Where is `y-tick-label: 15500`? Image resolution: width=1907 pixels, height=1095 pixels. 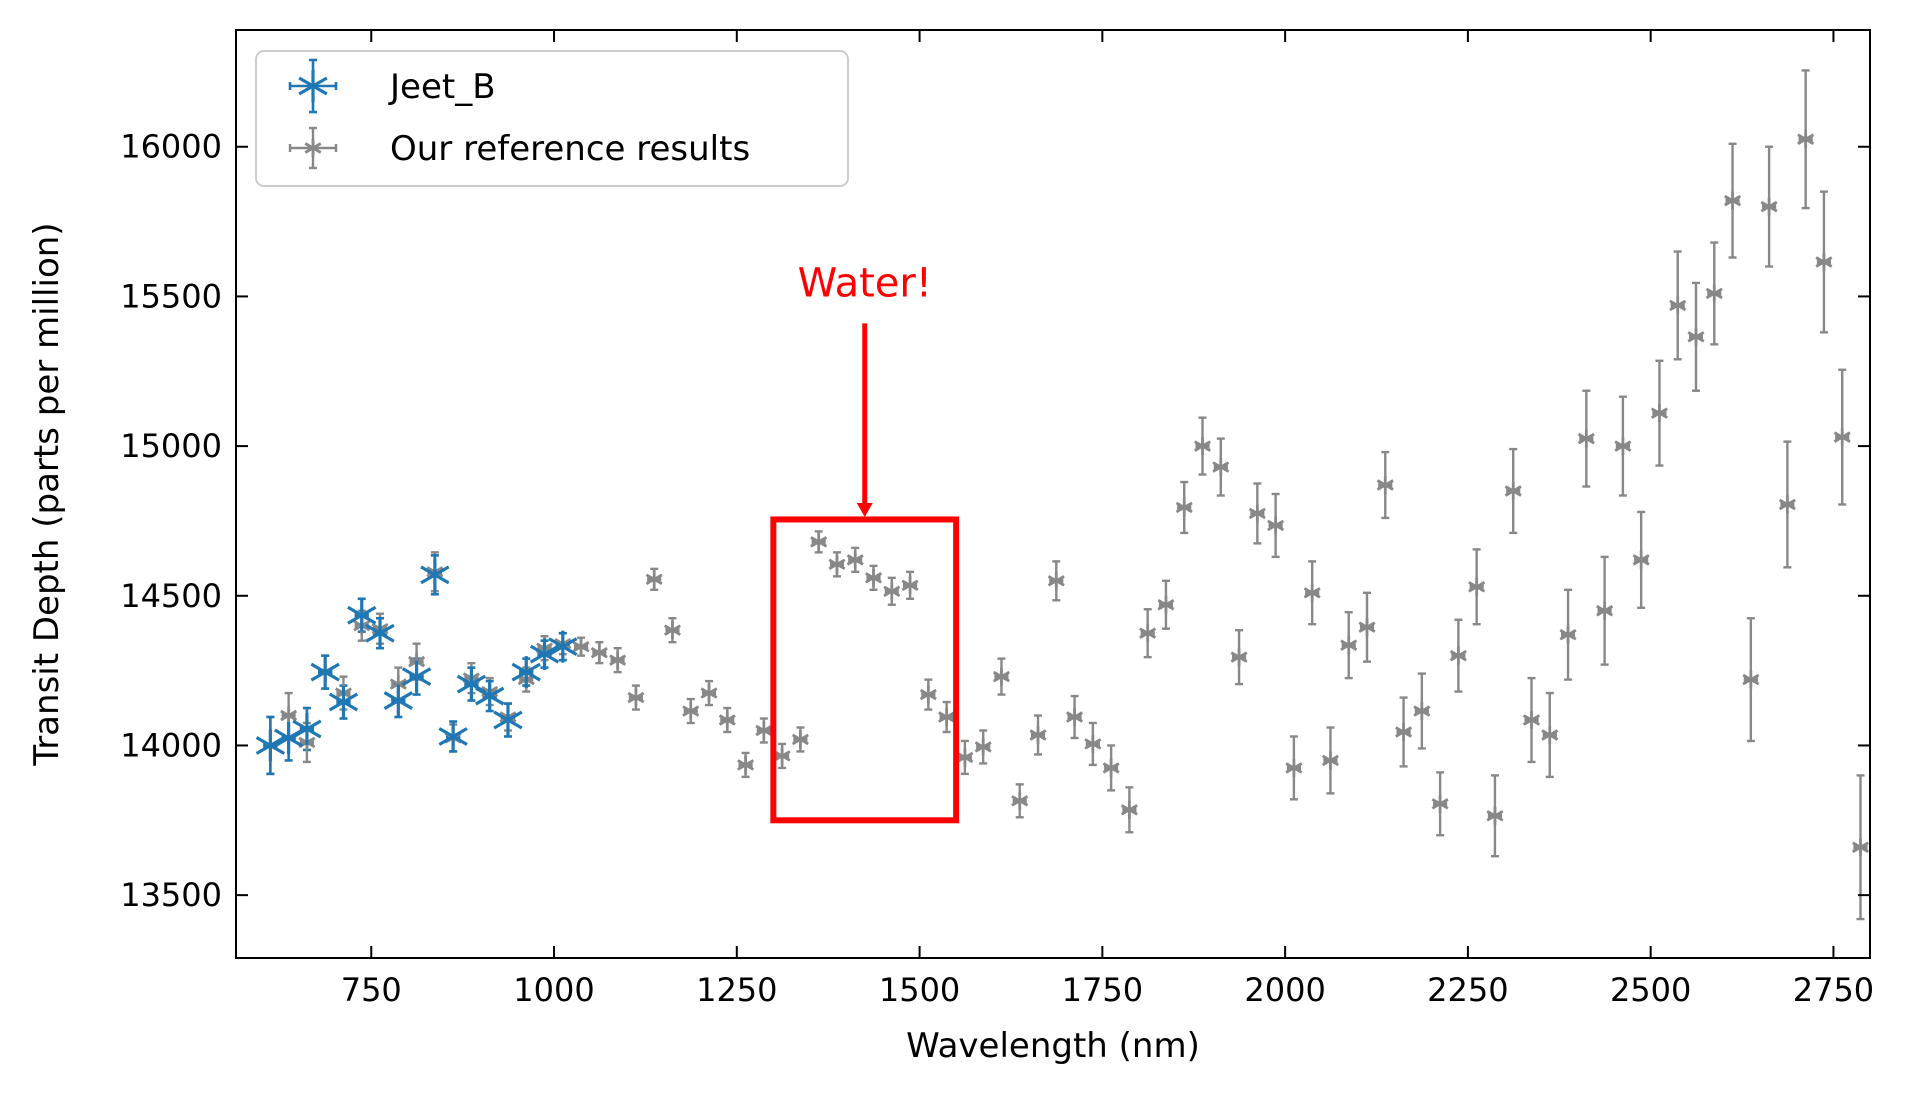
y-tick-label: 15500 is located at coordinates (171, 296).